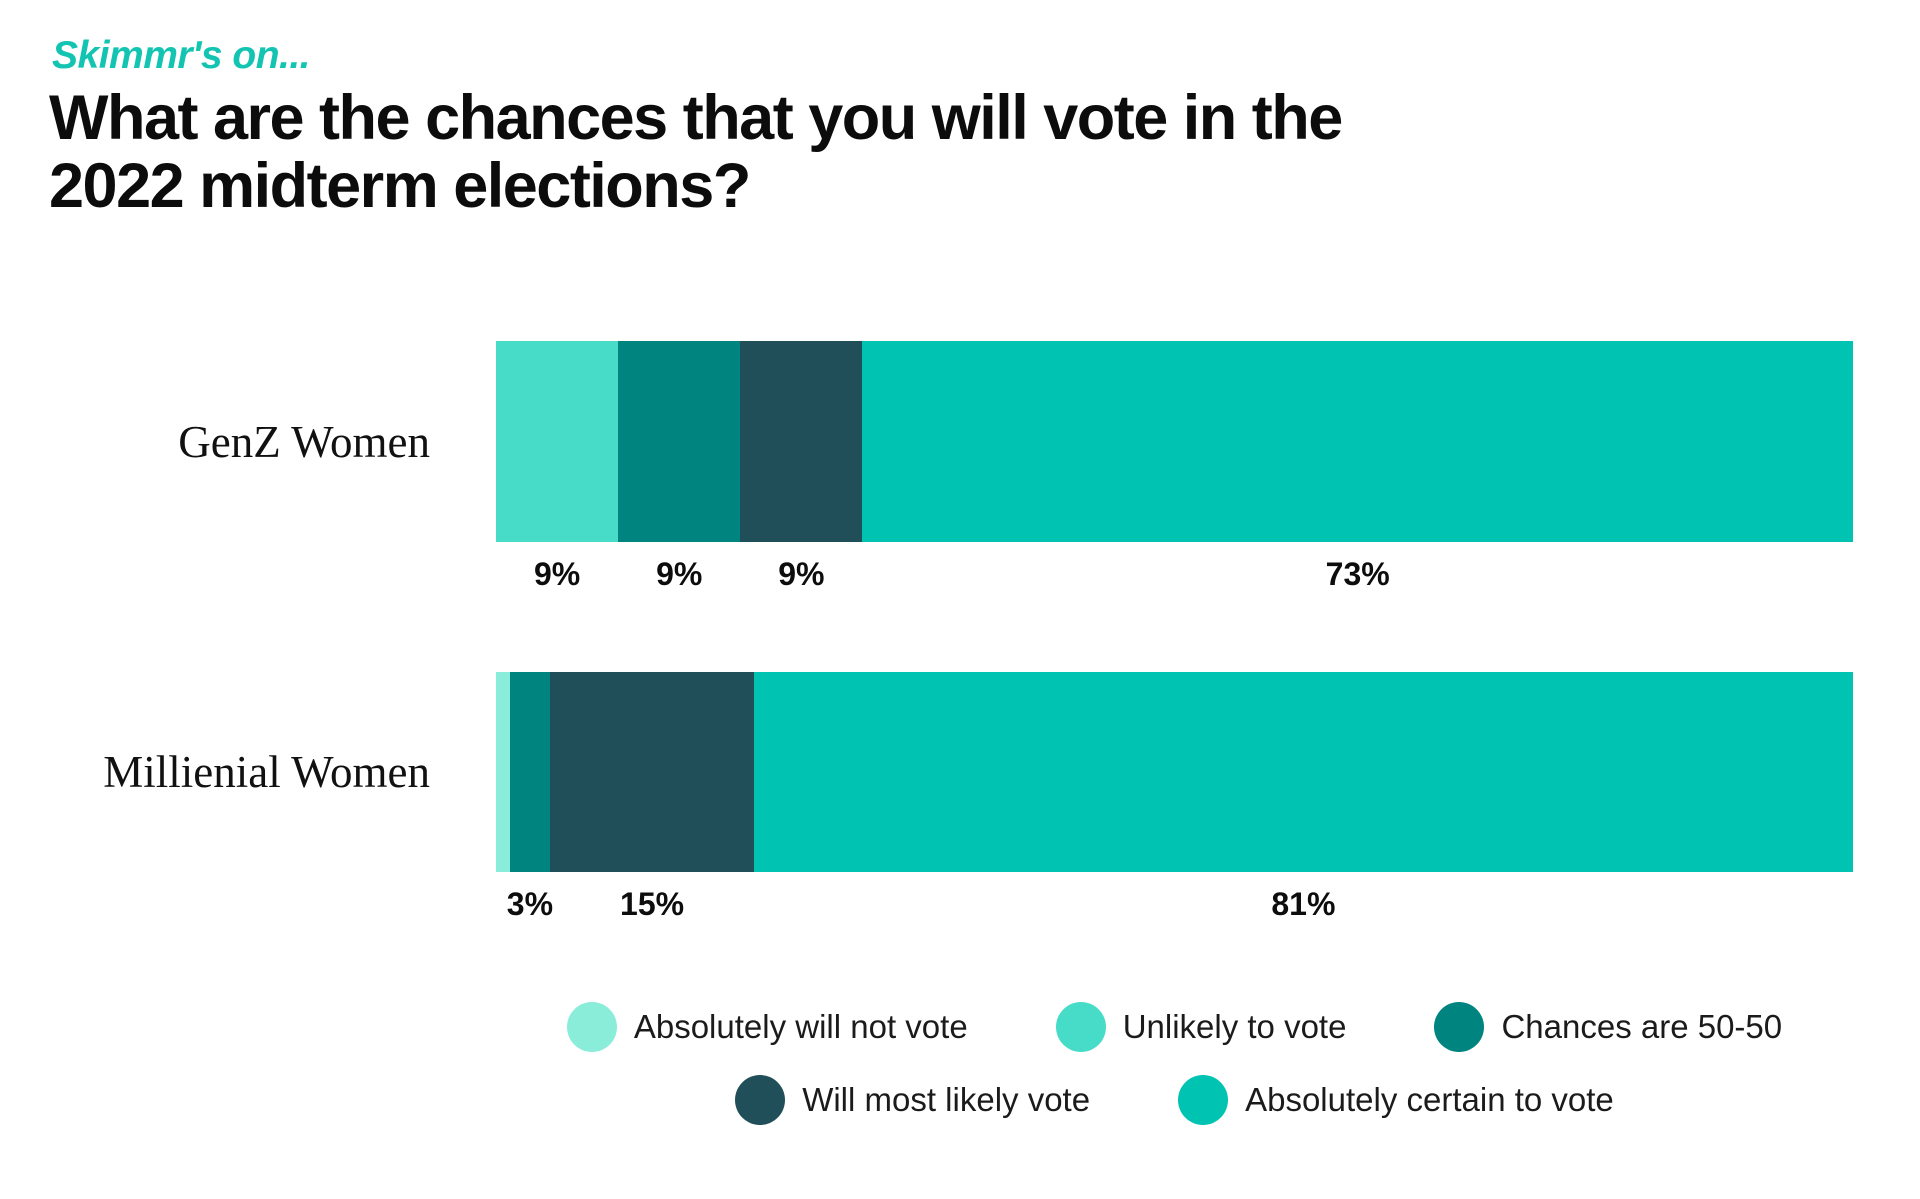 This screenshot has width=1920, height=1199. What do you see at coordinates (1429, 1099) in the screenshot?
I see `legend-label: Absolutely certain to vote` at bounding box center [1429, 1099].